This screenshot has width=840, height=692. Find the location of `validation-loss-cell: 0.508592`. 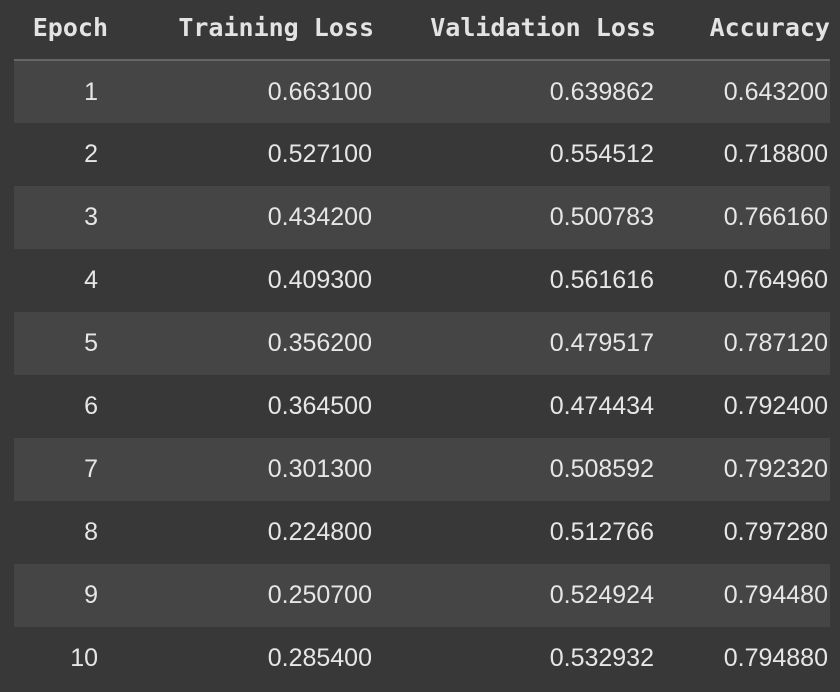

validation-loss-cell: 0.508592 is located at coordinates (601, 469).